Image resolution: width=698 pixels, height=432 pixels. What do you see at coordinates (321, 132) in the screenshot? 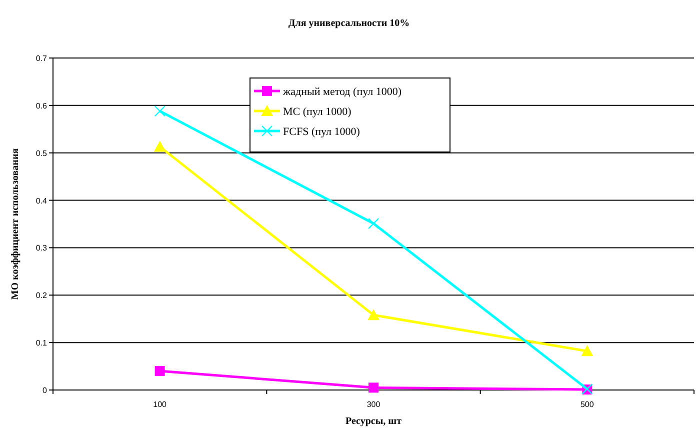
I see `legend-label: FCFS (пул 1000)` at bounding box center [321, 132].